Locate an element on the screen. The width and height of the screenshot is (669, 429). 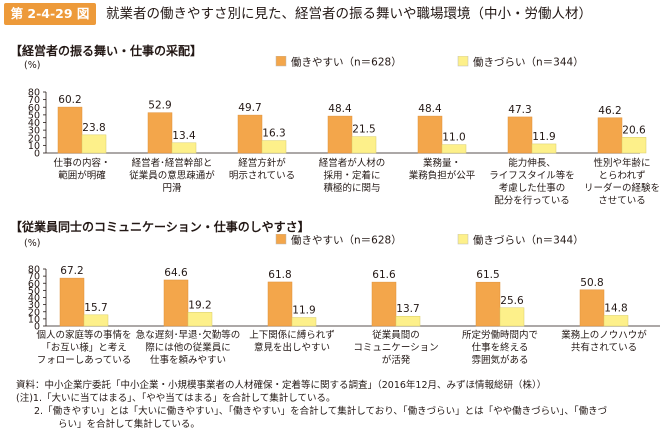
category-label-line: 能力伸長、 is located at coordinates (532, 163).